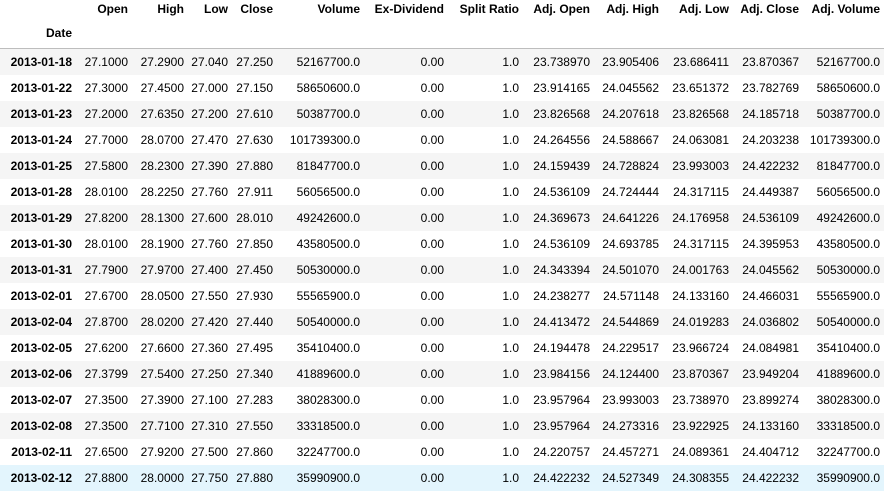 Image resolution: width=884 pixels, height=491 pixels. Describe the element at coordinates (700, 322) in the screenshot. I see `cell-adj-low: 24.019283` at that location.